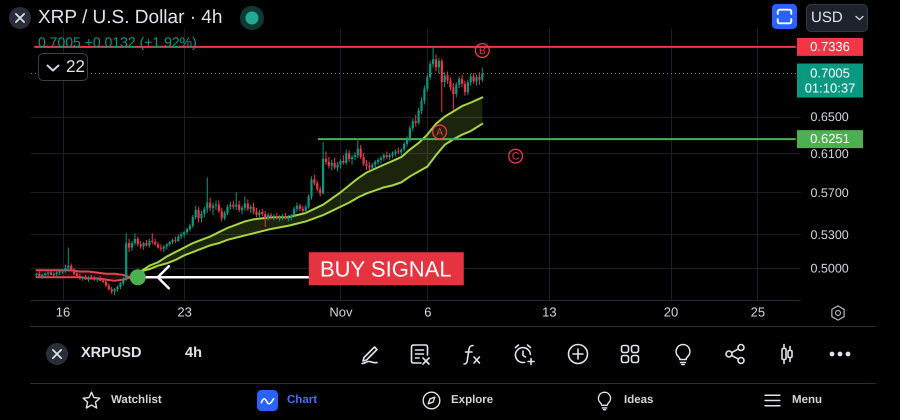 The width and height of the screenshot is (900, 420). Describe the element at coordinates (428, 312) in the screenshot. I see `x-tick-label: 6` at that location.